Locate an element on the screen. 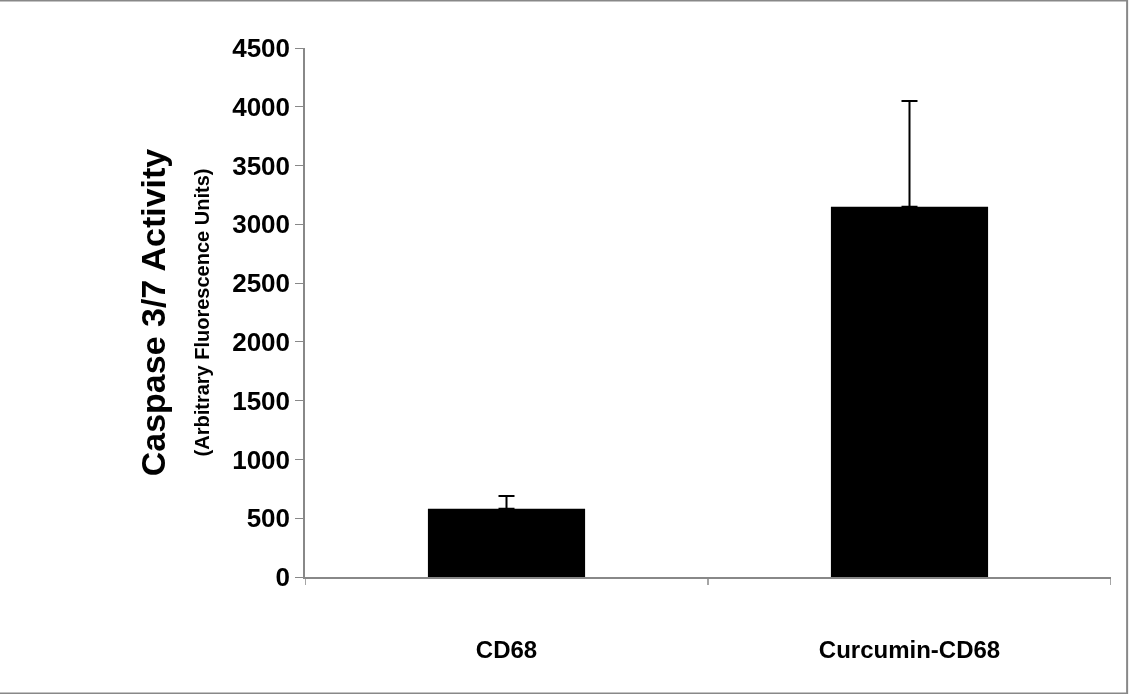  y-tick-label: 500 is located at coordinates (268, 518).